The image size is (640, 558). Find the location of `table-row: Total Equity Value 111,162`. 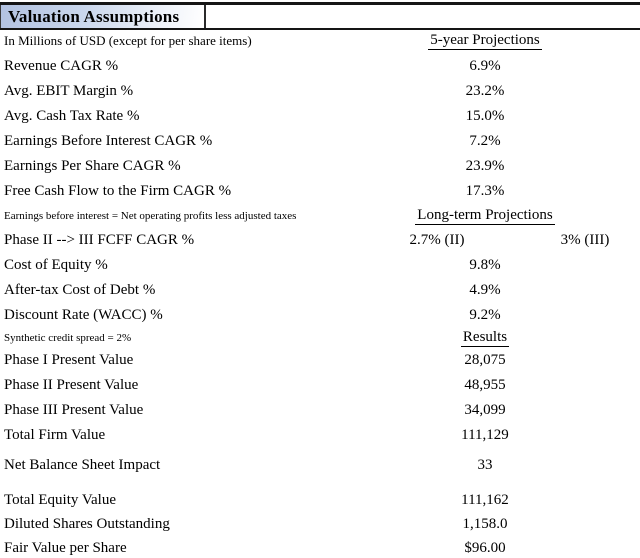

table-row: Total Equity Value 111,162 is located at coordinates (320, 500).